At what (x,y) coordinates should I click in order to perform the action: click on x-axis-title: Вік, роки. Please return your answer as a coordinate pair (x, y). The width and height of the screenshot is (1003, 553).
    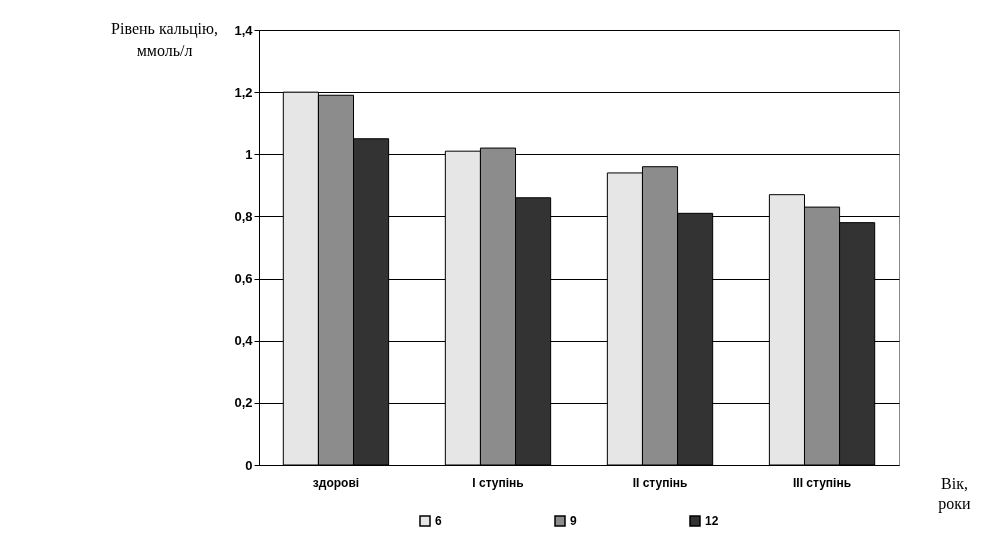
    Looking at the image, I should click on (955, 493).